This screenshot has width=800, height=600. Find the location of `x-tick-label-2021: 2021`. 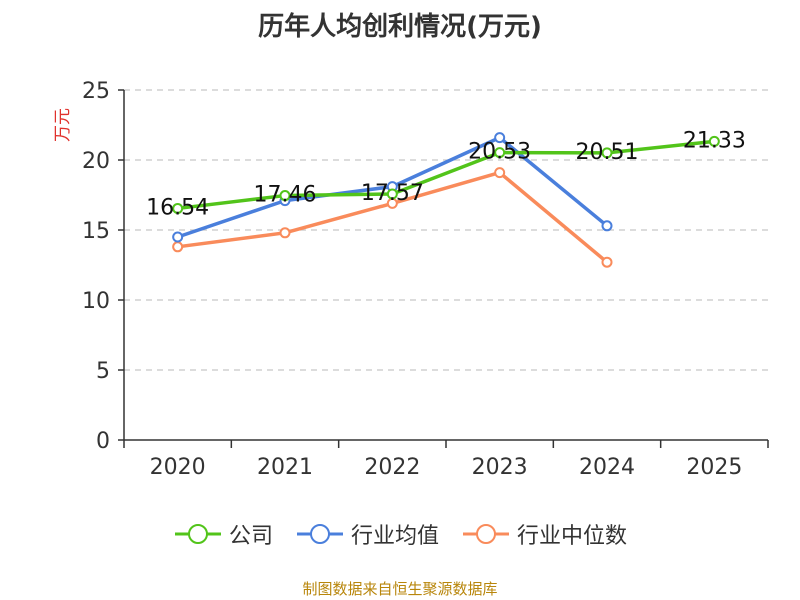

x-tick-label-2021: 2021 is located at coordinates (285, 467).